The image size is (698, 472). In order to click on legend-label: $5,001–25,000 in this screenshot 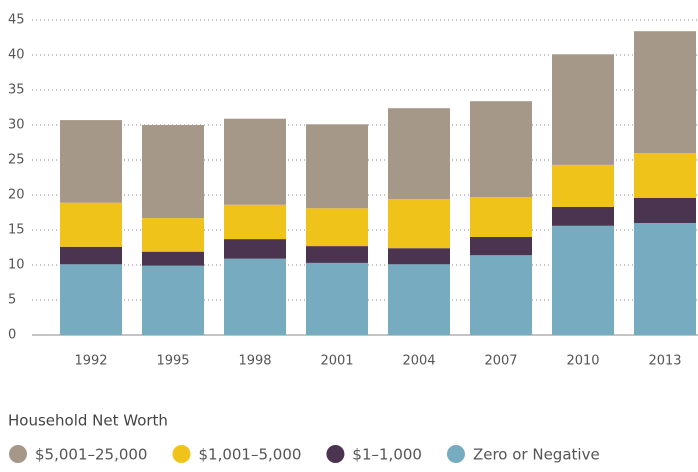, I will do `click(91, 455)`.